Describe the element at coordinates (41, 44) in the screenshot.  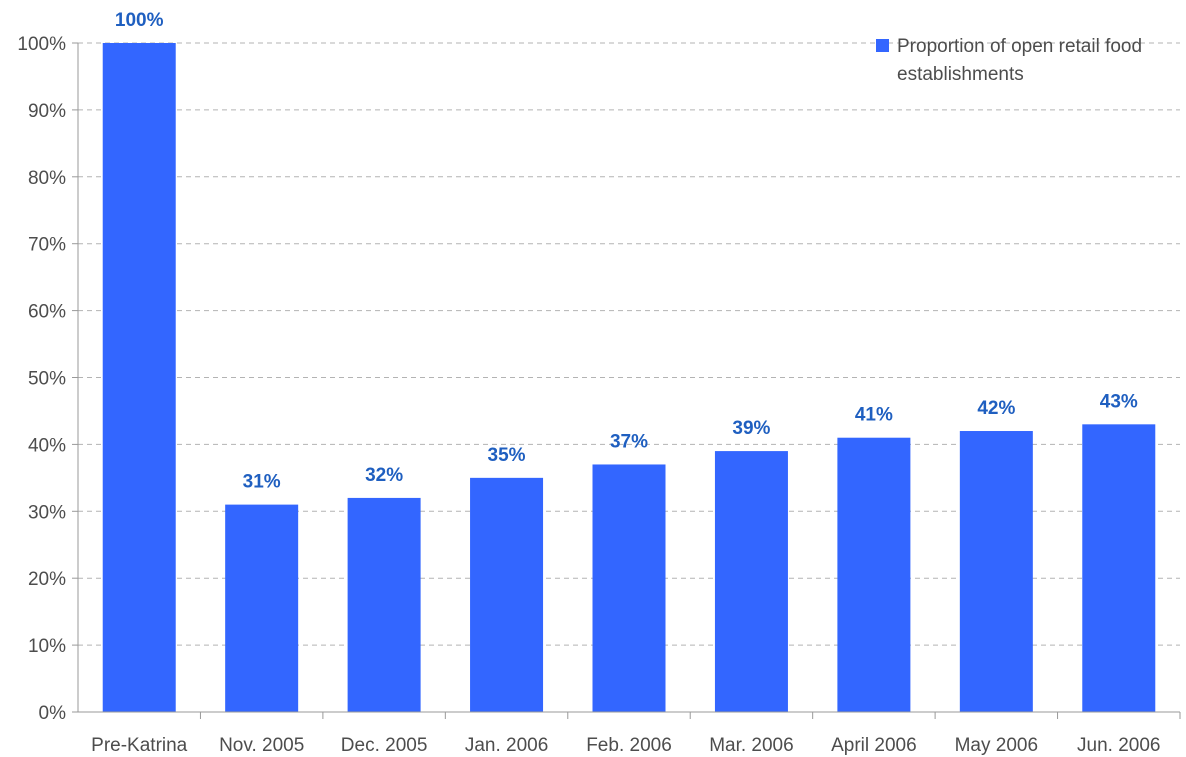
I see `y-tick-label: 100%` at that location.